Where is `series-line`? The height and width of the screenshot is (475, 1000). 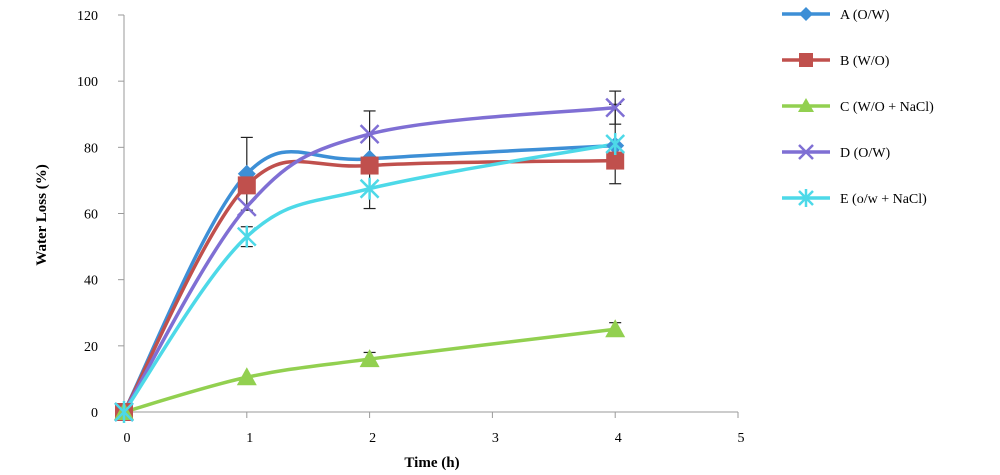
series-line is located at coordinates (369, 370).